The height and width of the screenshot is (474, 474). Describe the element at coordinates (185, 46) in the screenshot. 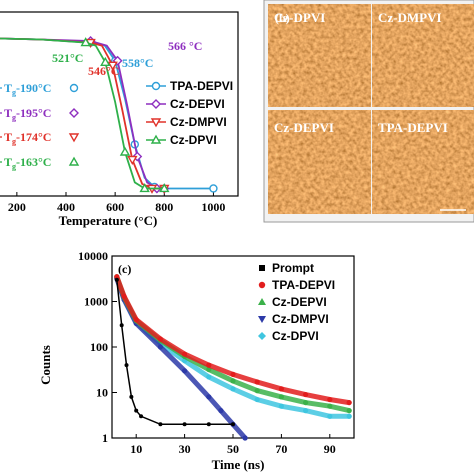

I see `panel-a-onset-annotation: 566 °C` at that location.